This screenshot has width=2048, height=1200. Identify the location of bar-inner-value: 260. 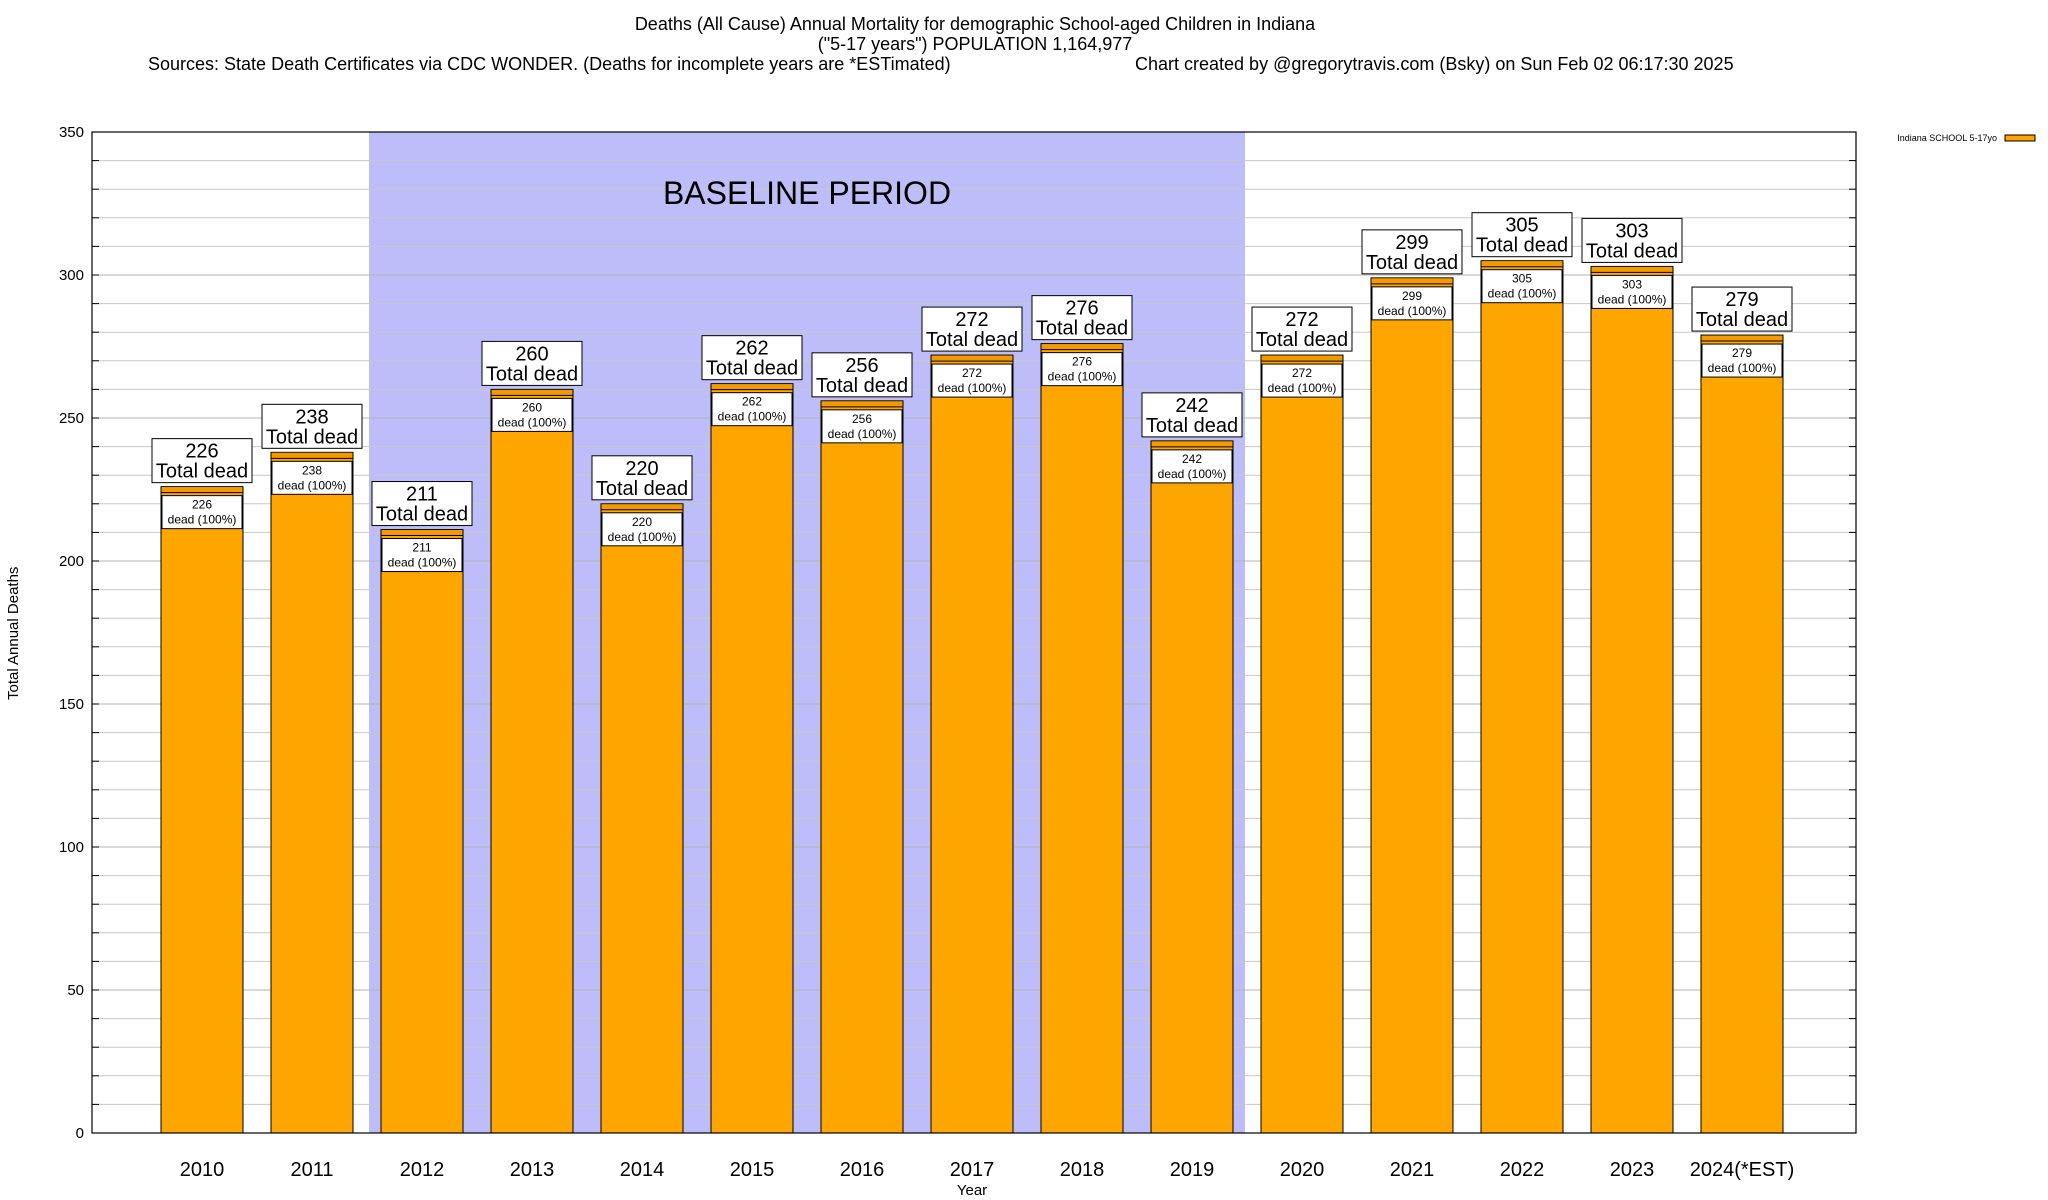
(532, 407).